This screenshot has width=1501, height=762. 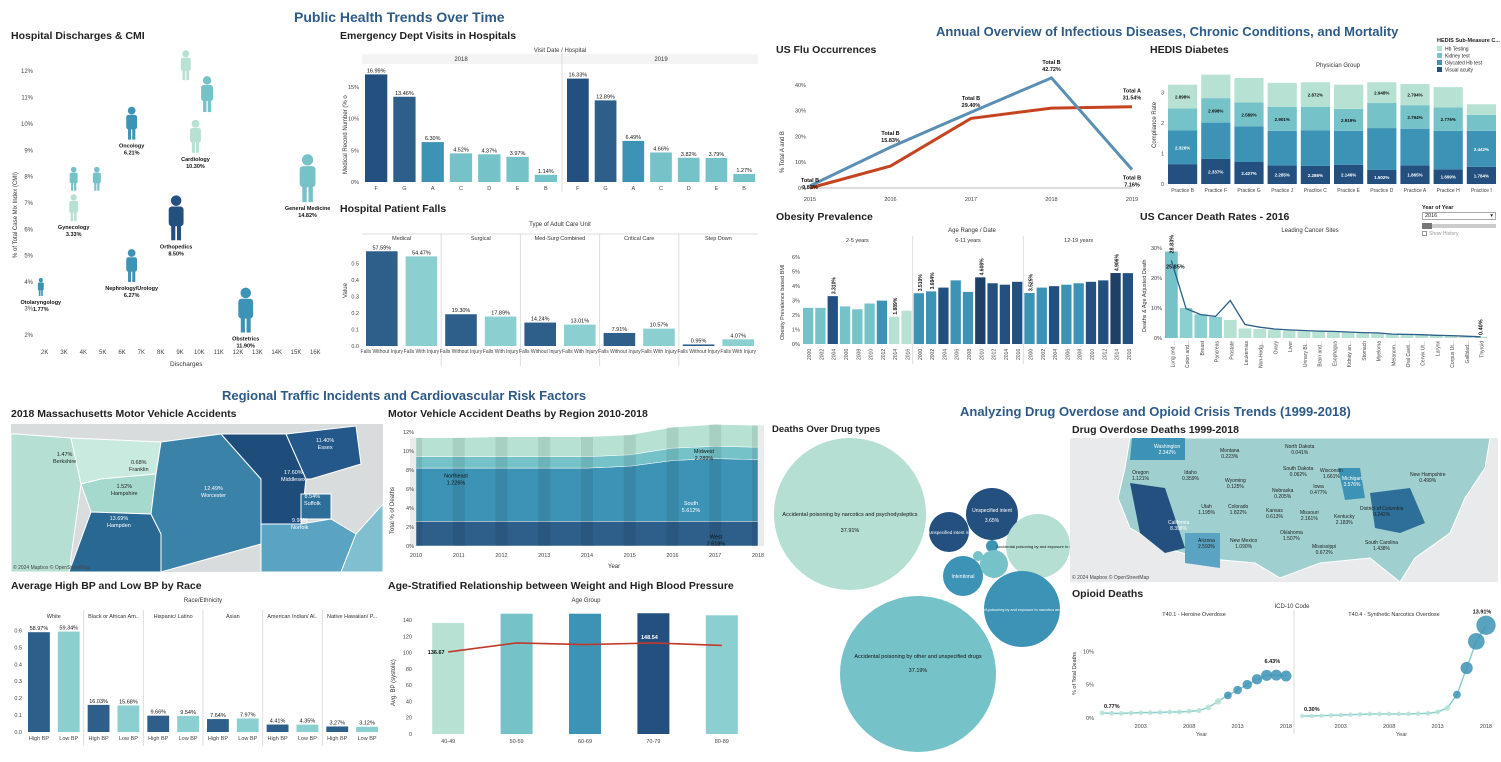 I want to click on ed-category: E, so click(x=717, y=189).